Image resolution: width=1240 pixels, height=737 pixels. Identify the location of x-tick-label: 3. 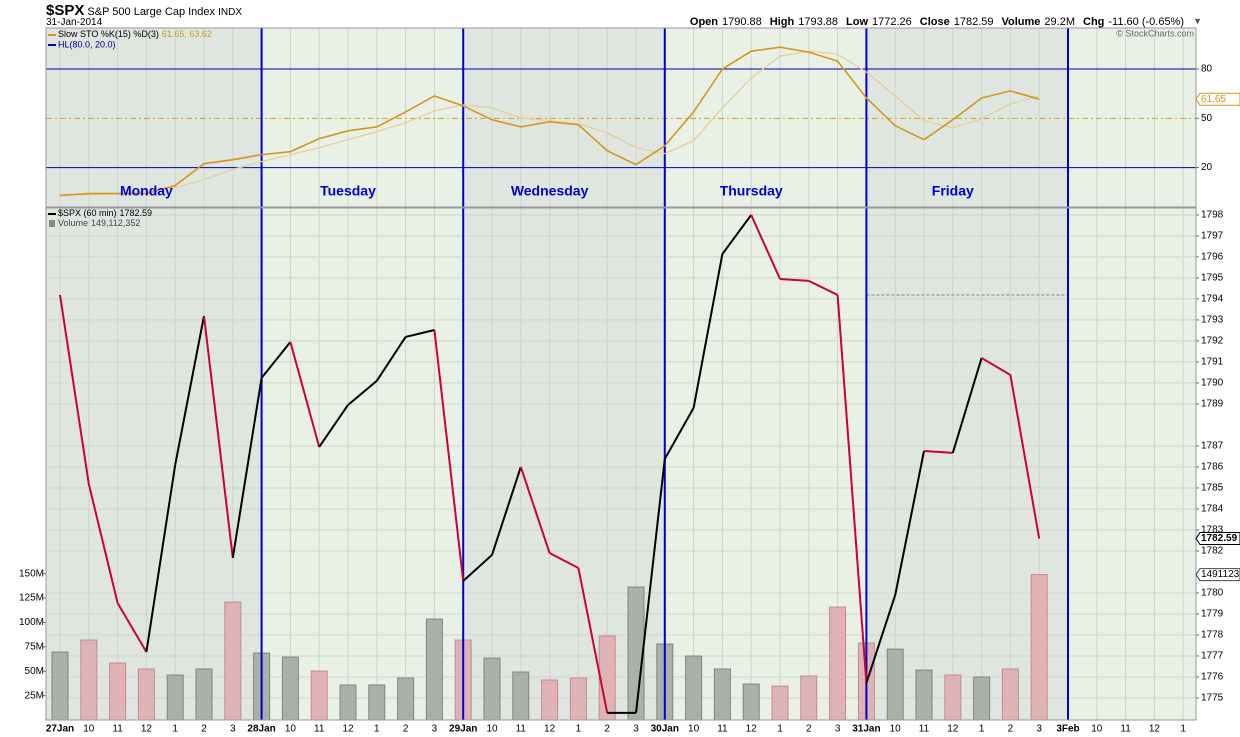
(838, 729).